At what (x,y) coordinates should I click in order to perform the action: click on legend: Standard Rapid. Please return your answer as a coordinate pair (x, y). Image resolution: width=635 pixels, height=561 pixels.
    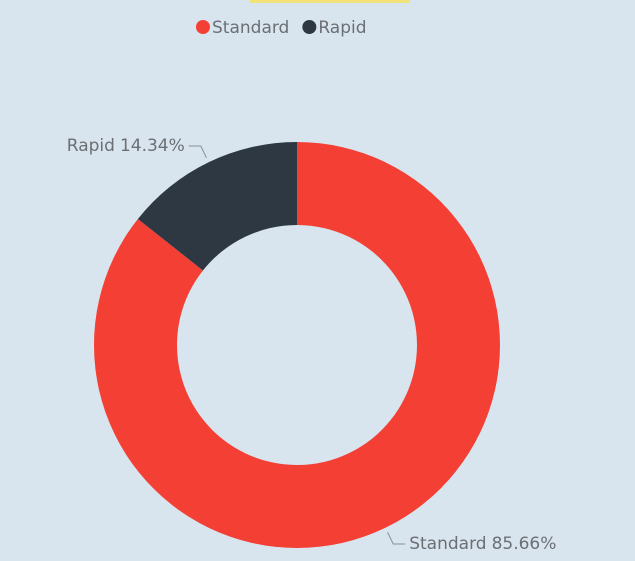
    Looking at the image, I should click on (281, 28).